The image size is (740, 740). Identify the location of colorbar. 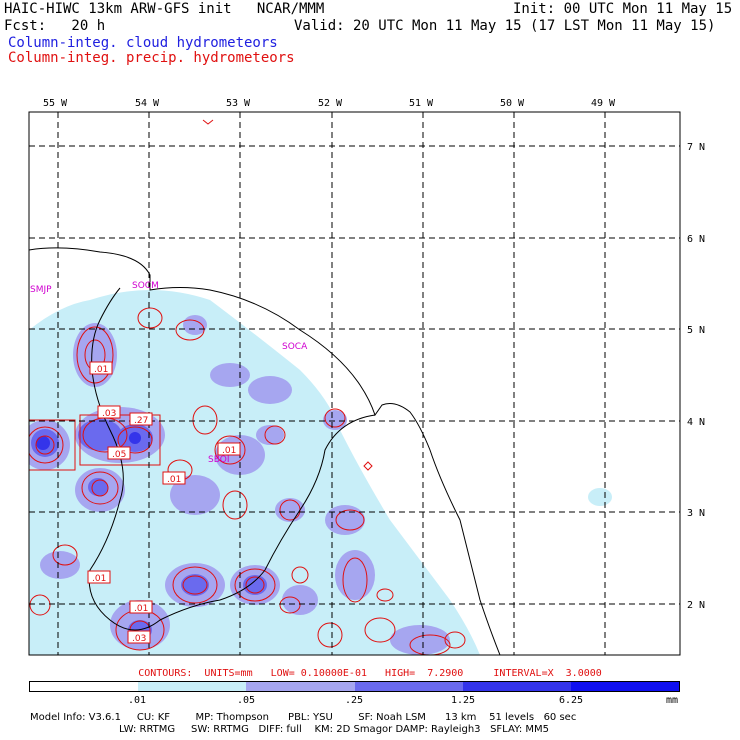
(354, 686).